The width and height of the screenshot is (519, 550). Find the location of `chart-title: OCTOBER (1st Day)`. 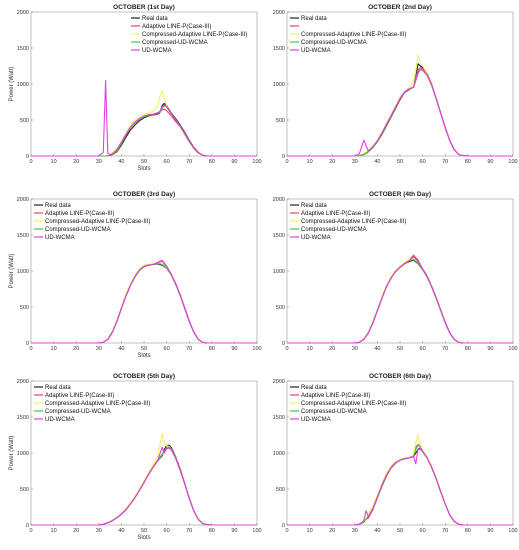

chart-title: OCTOBER (1st Day) is located at coordinates (144, 7).